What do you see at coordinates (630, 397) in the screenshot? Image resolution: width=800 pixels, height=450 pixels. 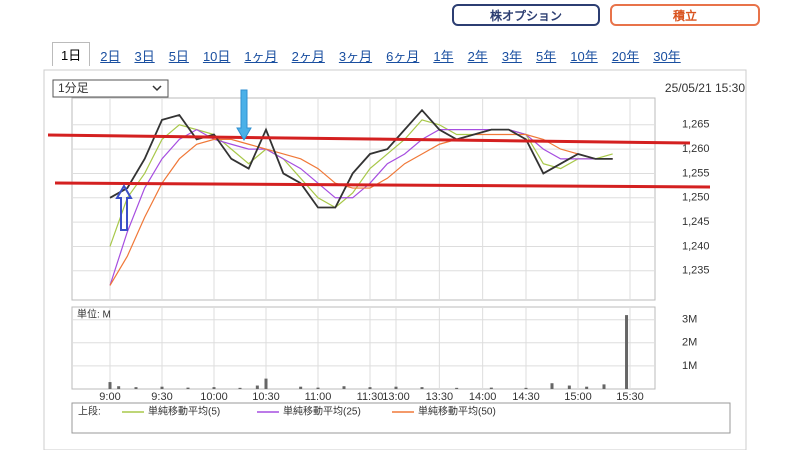 I see `x-tick-label: 15:30` at bounding box center [630, 397].